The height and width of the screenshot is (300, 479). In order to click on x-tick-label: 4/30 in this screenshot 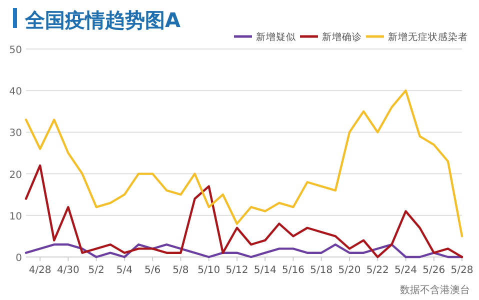, I will do `click(68, 270)`.